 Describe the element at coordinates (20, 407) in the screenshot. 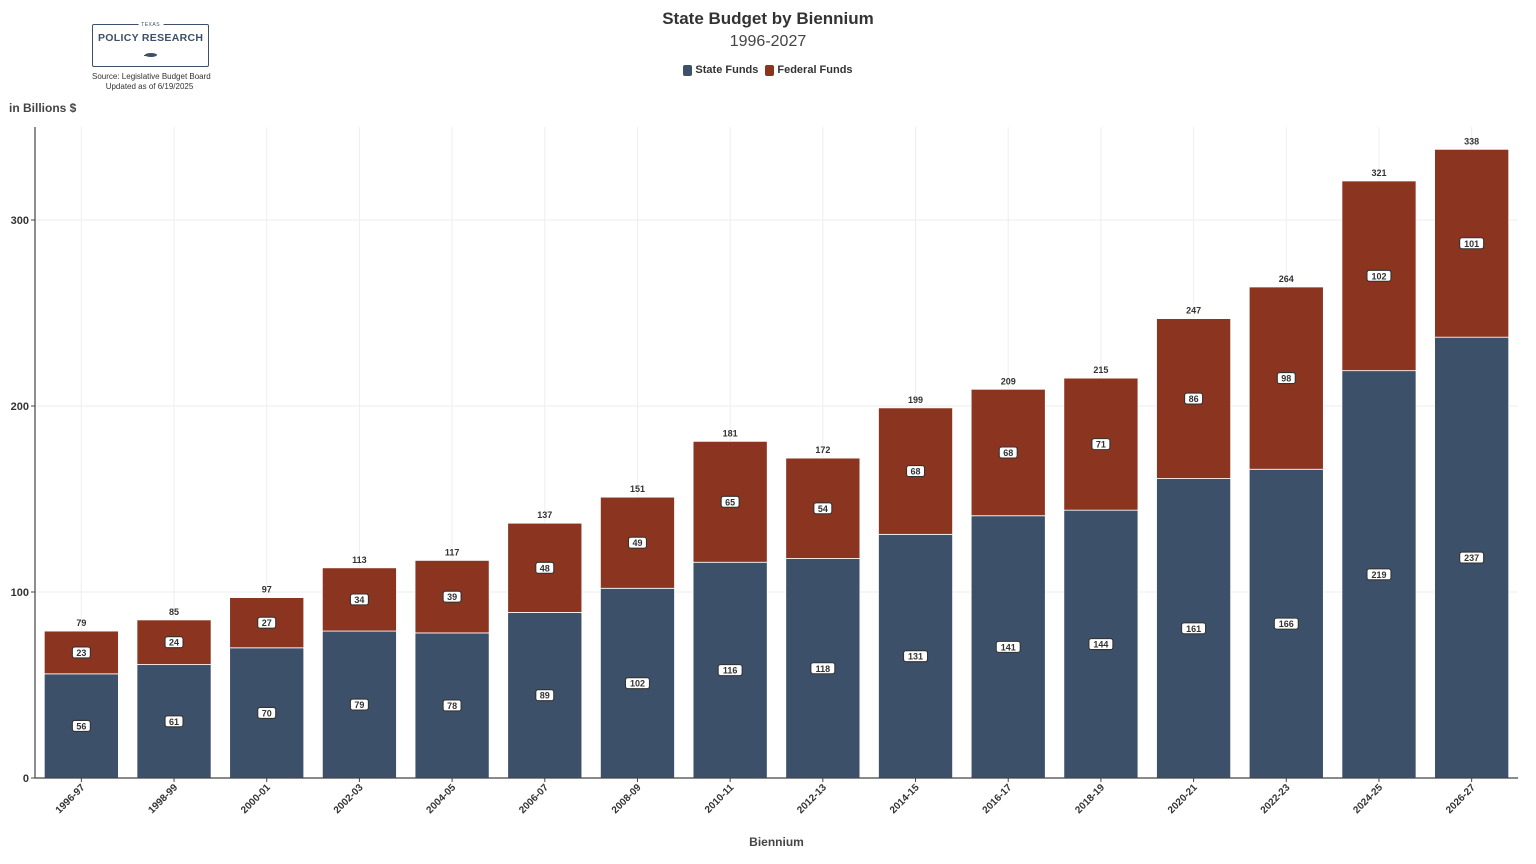

I see `y-tick-label: 200` at that location.